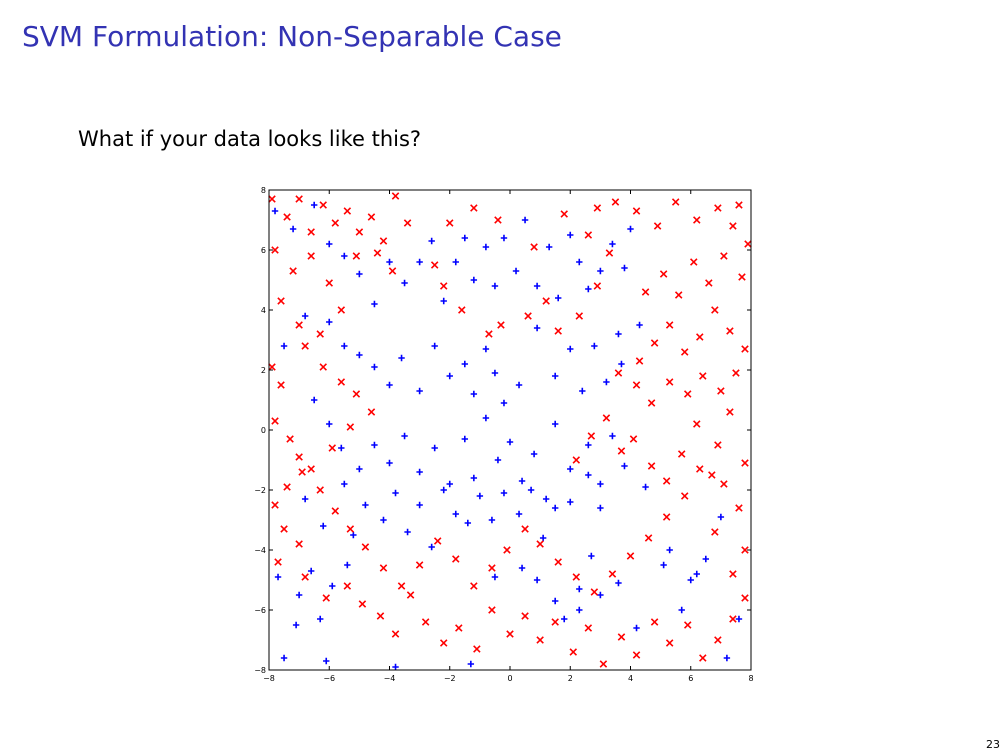  What do you see at coordinates (390, 678) in the screenshot?
I see `x-tick-label: −4` at bounding box center [390, 678].